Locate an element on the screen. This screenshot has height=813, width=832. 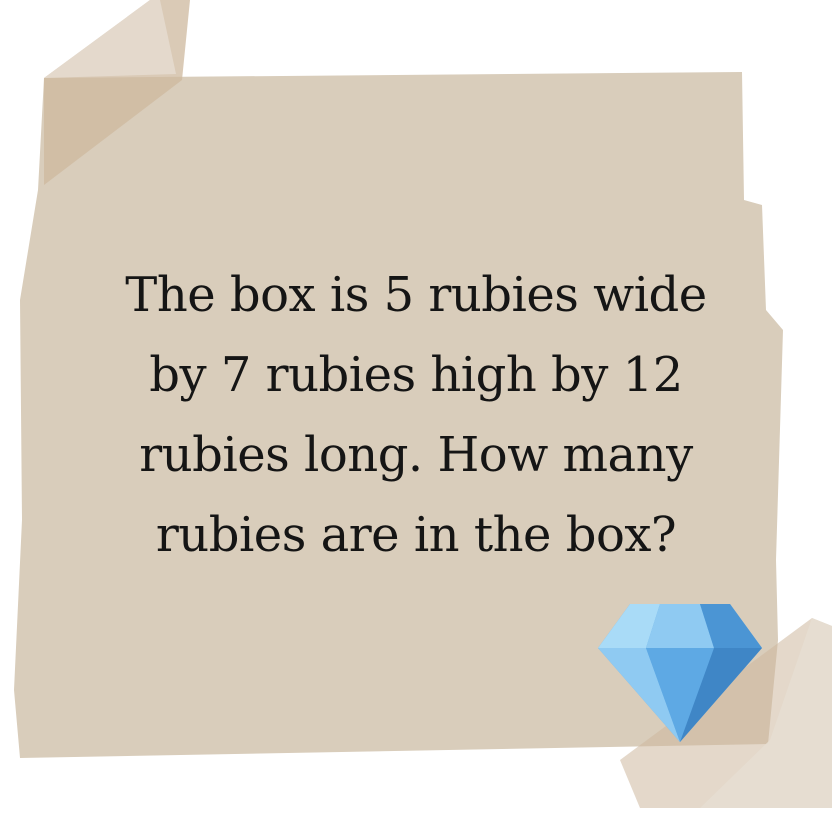
diamond-gem-icon is located at coordinates (680, 673).